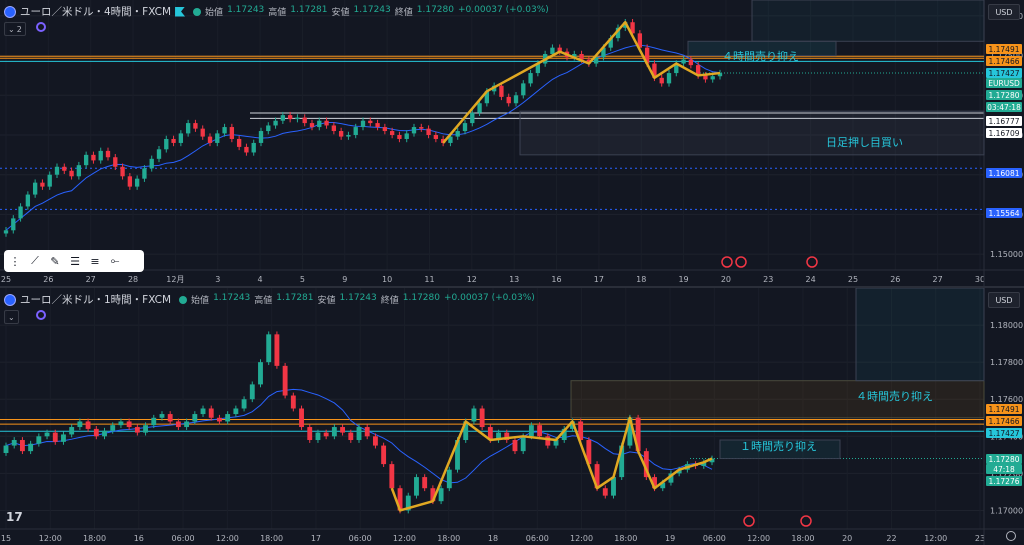 This screenshot has width=1024, height=545. What do you see at coordinates (1003, 481) in the screenshot?
I see `price-tag-label: 1.17276` at bounding box center [1003, 481].